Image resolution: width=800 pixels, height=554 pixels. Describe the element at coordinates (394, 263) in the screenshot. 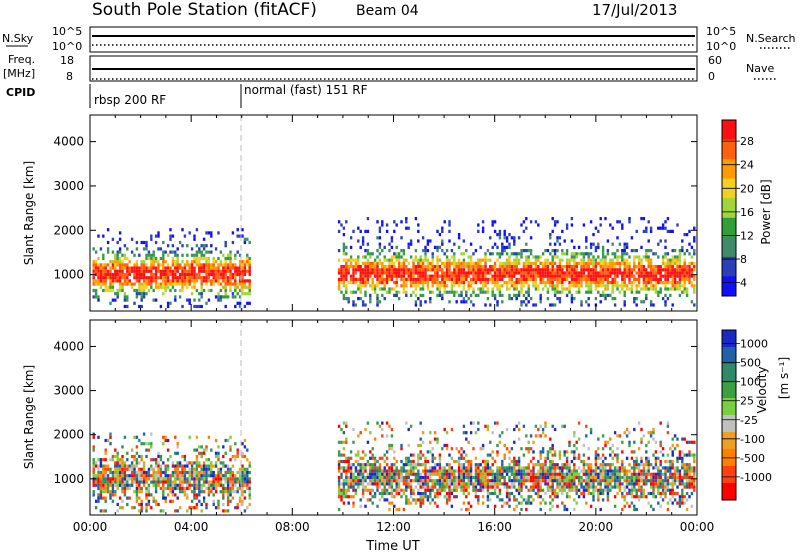

I see `power-echo-cells` at that location.